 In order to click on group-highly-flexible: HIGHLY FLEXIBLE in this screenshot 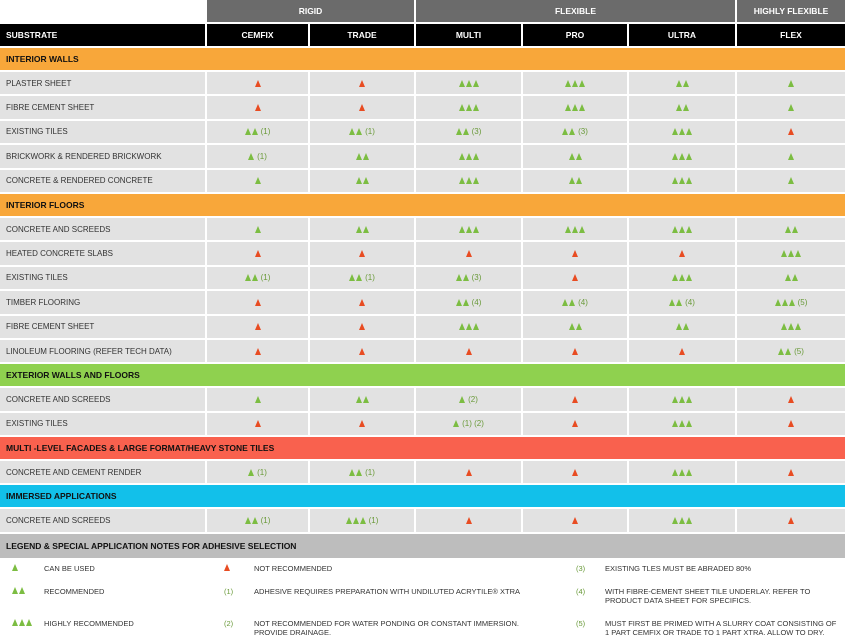, I will do `click(791, 12)`.